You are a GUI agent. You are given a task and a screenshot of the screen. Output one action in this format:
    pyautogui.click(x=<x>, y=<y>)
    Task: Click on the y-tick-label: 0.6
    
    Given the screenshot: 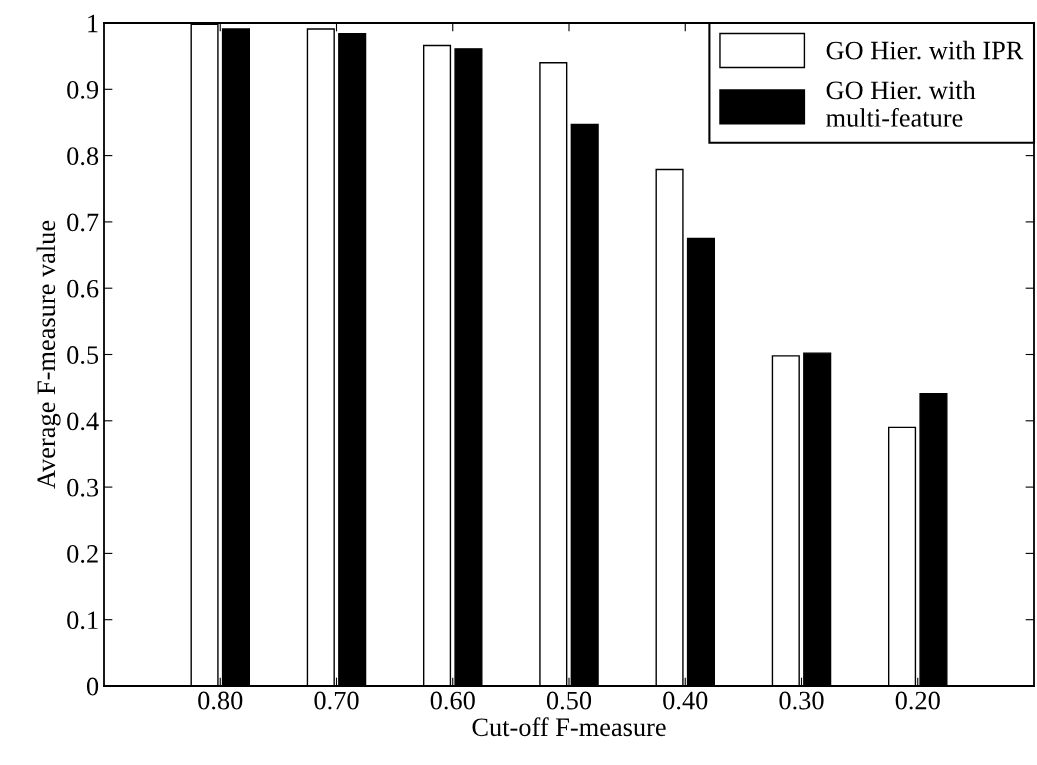 What is the action you would take?
    pyautogui.click(x=83, y=288)
    